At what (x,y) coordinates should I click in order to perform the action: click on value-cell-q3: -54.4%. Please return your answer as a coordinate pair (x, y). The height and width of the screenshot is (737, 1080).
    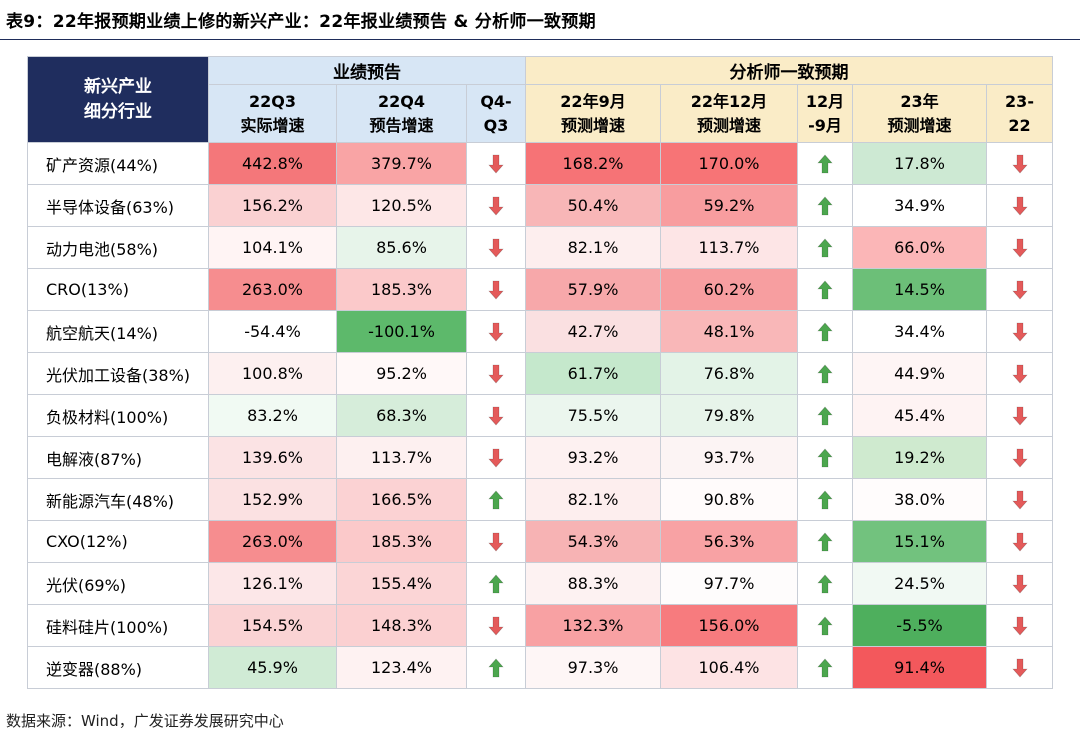
    Looking at the image, I should click on (272, 331).